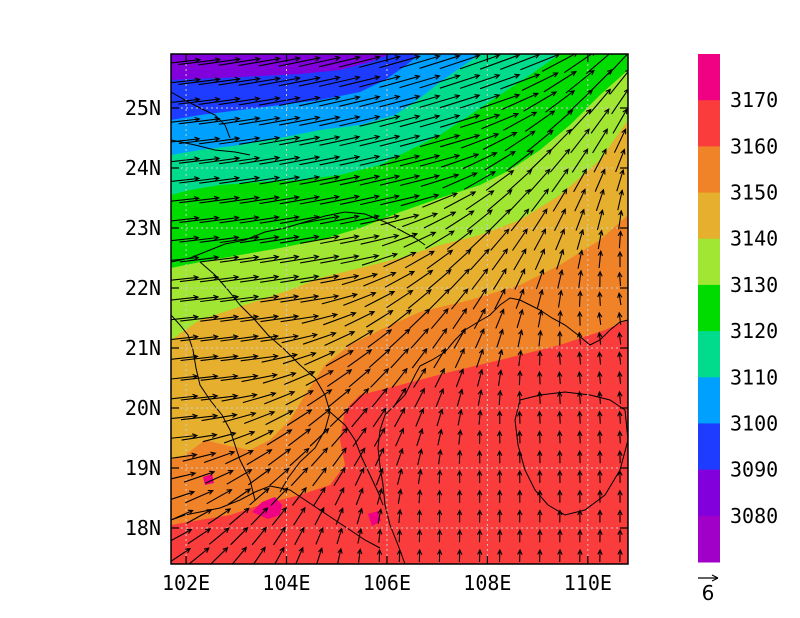 The width and height of the screenshot is (800, 618). Describe the element at coordinates (286, 583) in the screenshot. I see `x-tick-label: 104E` at that location.